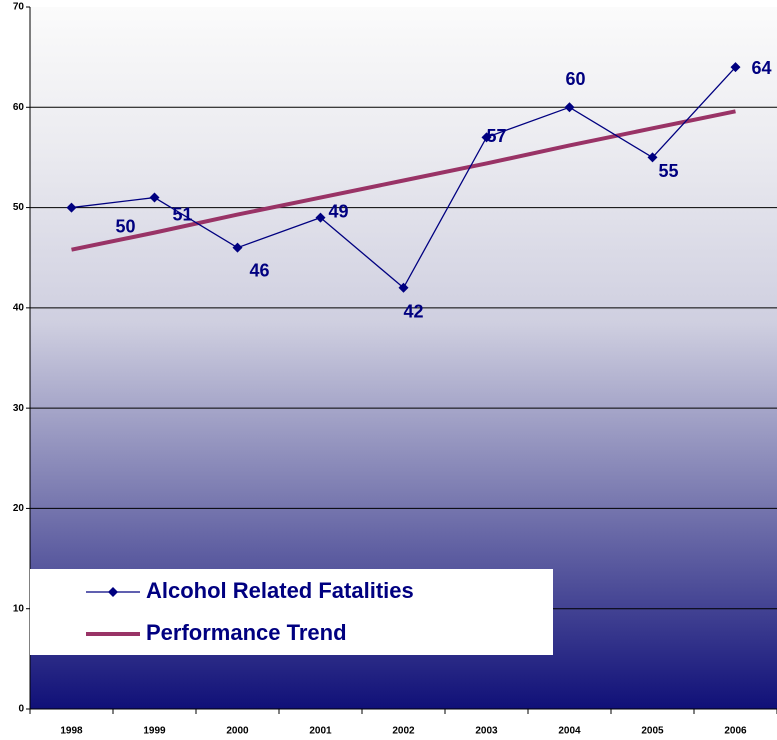  I want to click on y-tick-label: 40, so click(19, 307).